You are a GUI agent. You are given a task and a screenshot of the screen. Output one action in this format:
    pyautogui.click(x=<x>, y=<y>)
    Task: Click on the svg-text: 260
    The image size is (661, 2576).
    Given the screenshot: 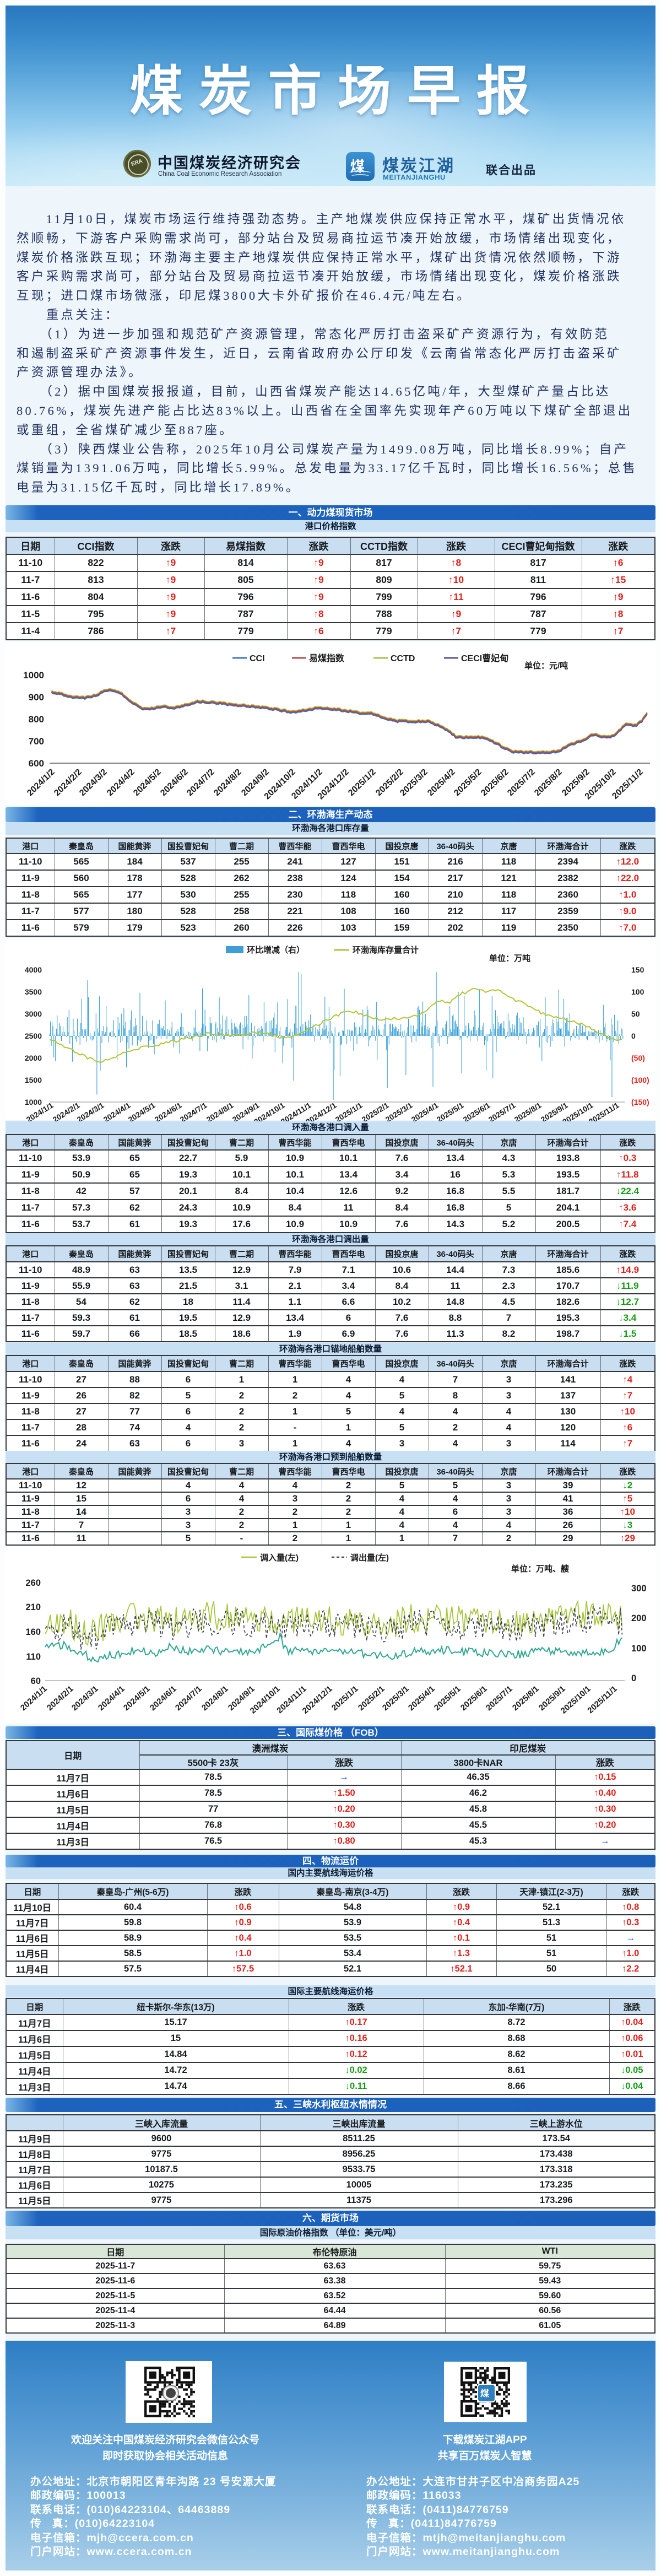 What is the action you would take?
    pyautogui.click(x=33, y=1583)
    